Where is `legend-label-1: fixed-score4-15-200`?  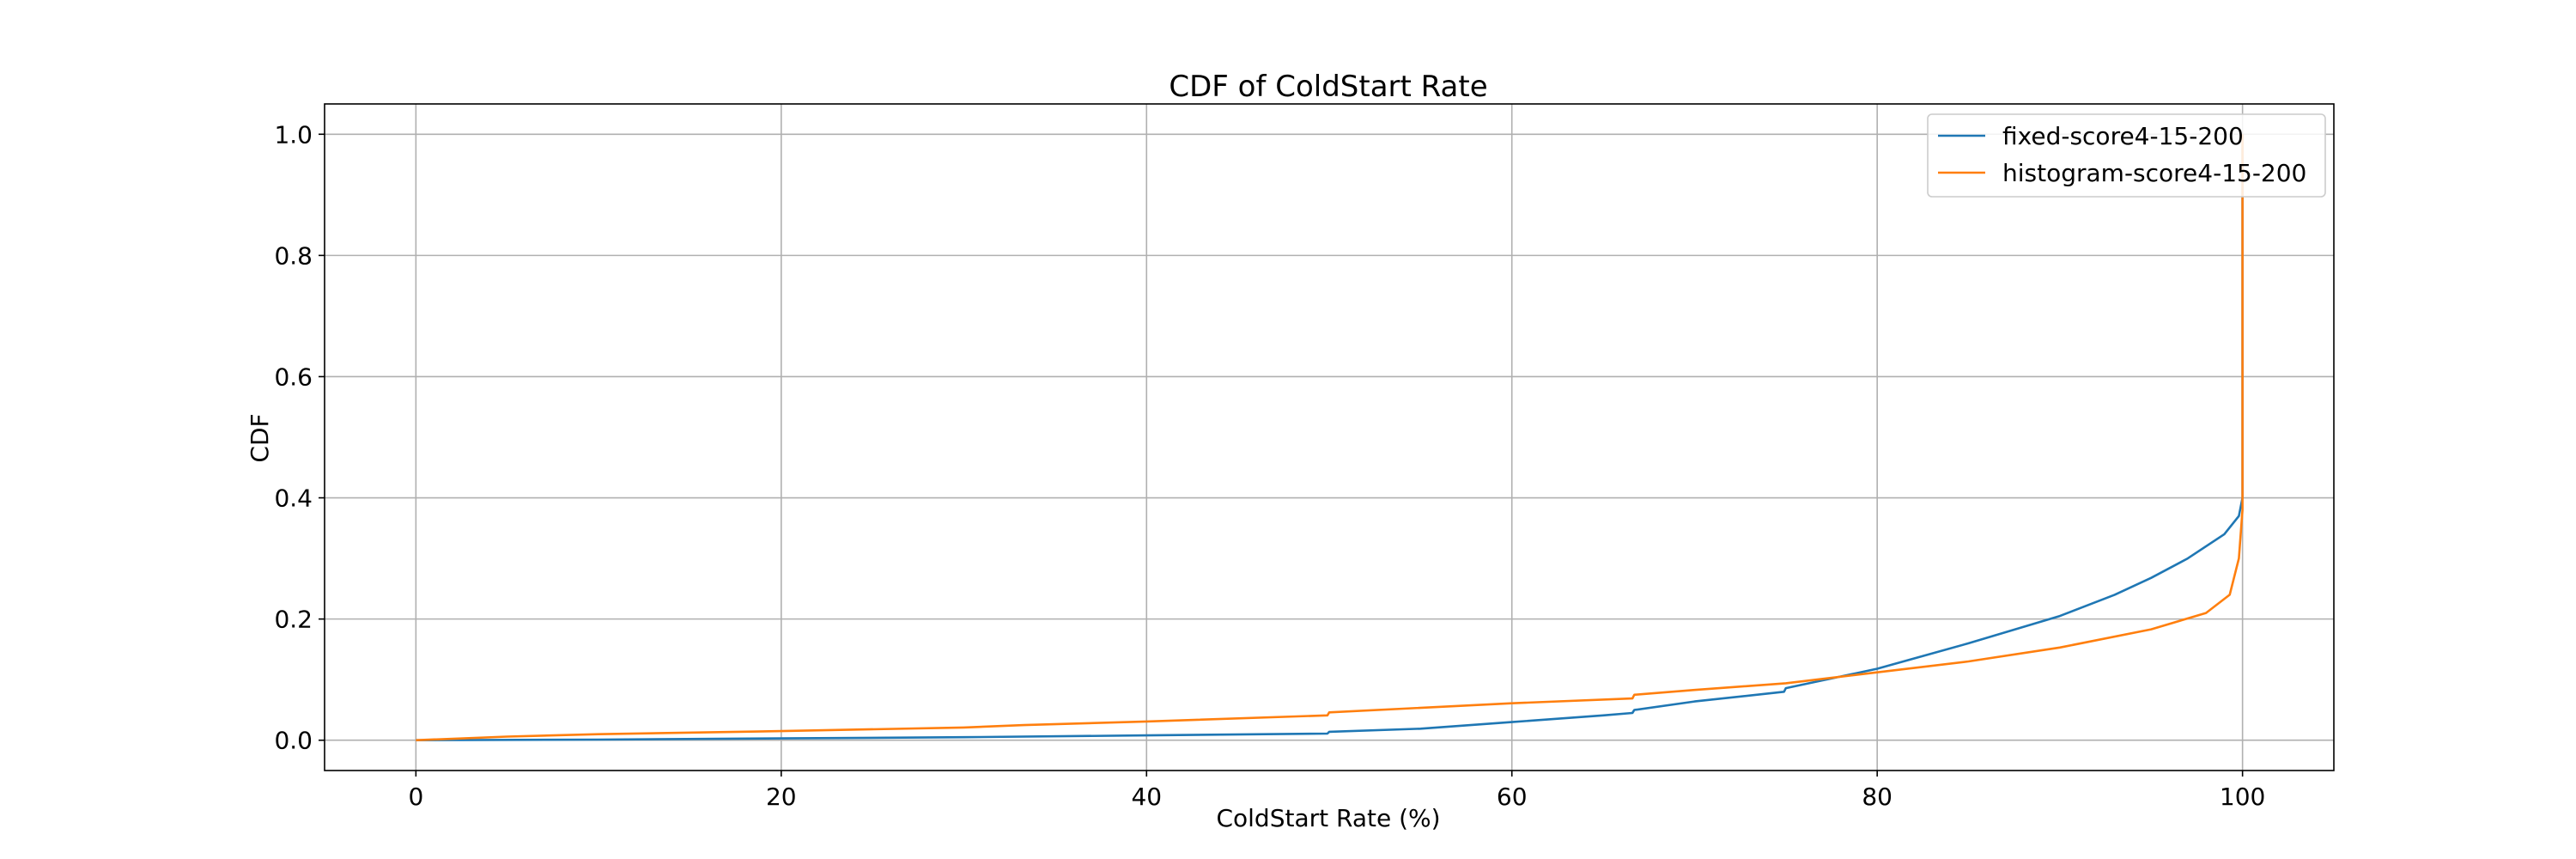 legend-label-1: fixed-score4-15-200 is located at coordinates (2123, 136).